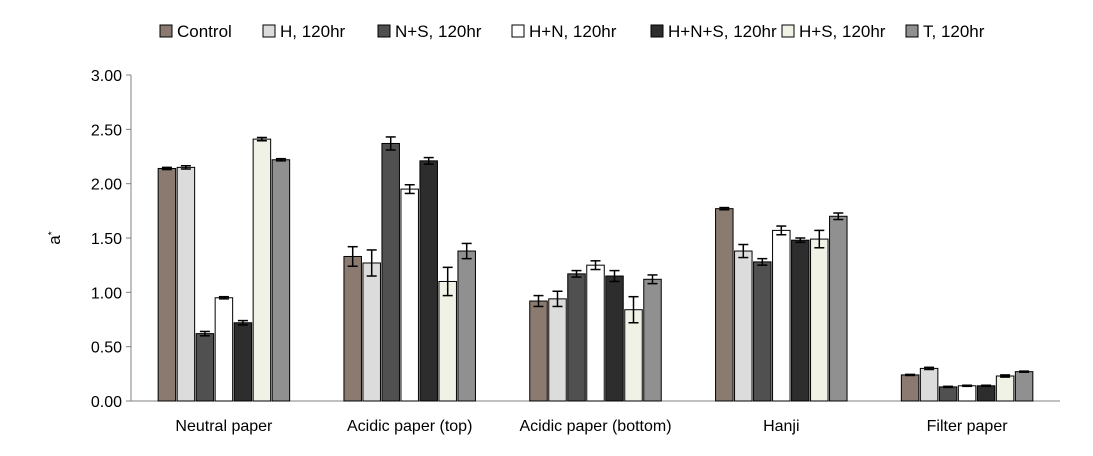 The image size is (1093, 456). I want to click on x-category-label: Acidic paper (bottom), so click(595, 426).